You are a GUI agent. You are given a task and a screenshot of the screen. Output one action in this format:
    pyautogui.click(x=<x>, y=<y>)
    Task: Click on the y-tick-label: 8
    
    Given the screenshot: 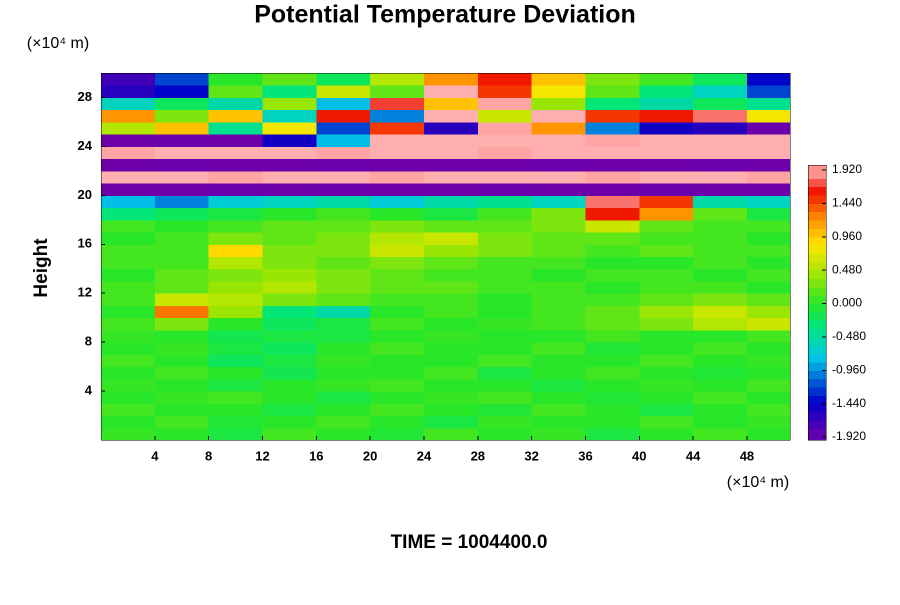 What is the action you would take?
    pyautogui.click(x=88, y=341)
    